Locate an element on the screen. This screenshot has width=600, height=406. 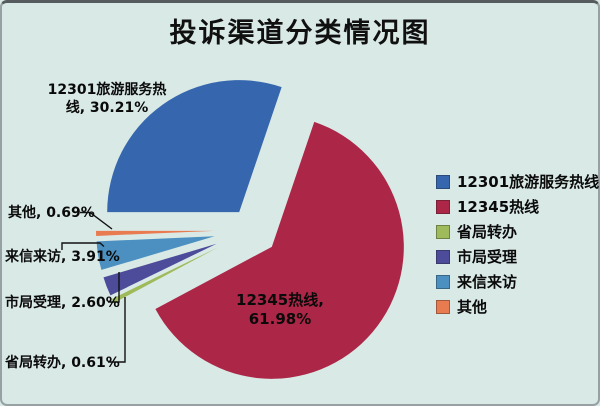
legend: 12301旅游服务热线 12345热线 省局转办市局受理来信来访其他 is located at coordinates (517, 249).